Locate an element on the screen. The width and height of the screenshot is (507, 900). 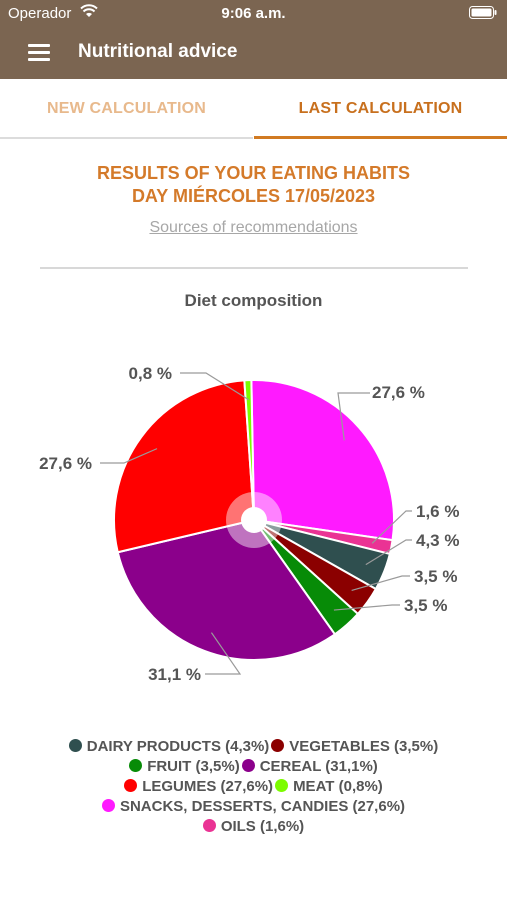
legend-row: OILS (1,6%) is located at coordinates (253, 827).